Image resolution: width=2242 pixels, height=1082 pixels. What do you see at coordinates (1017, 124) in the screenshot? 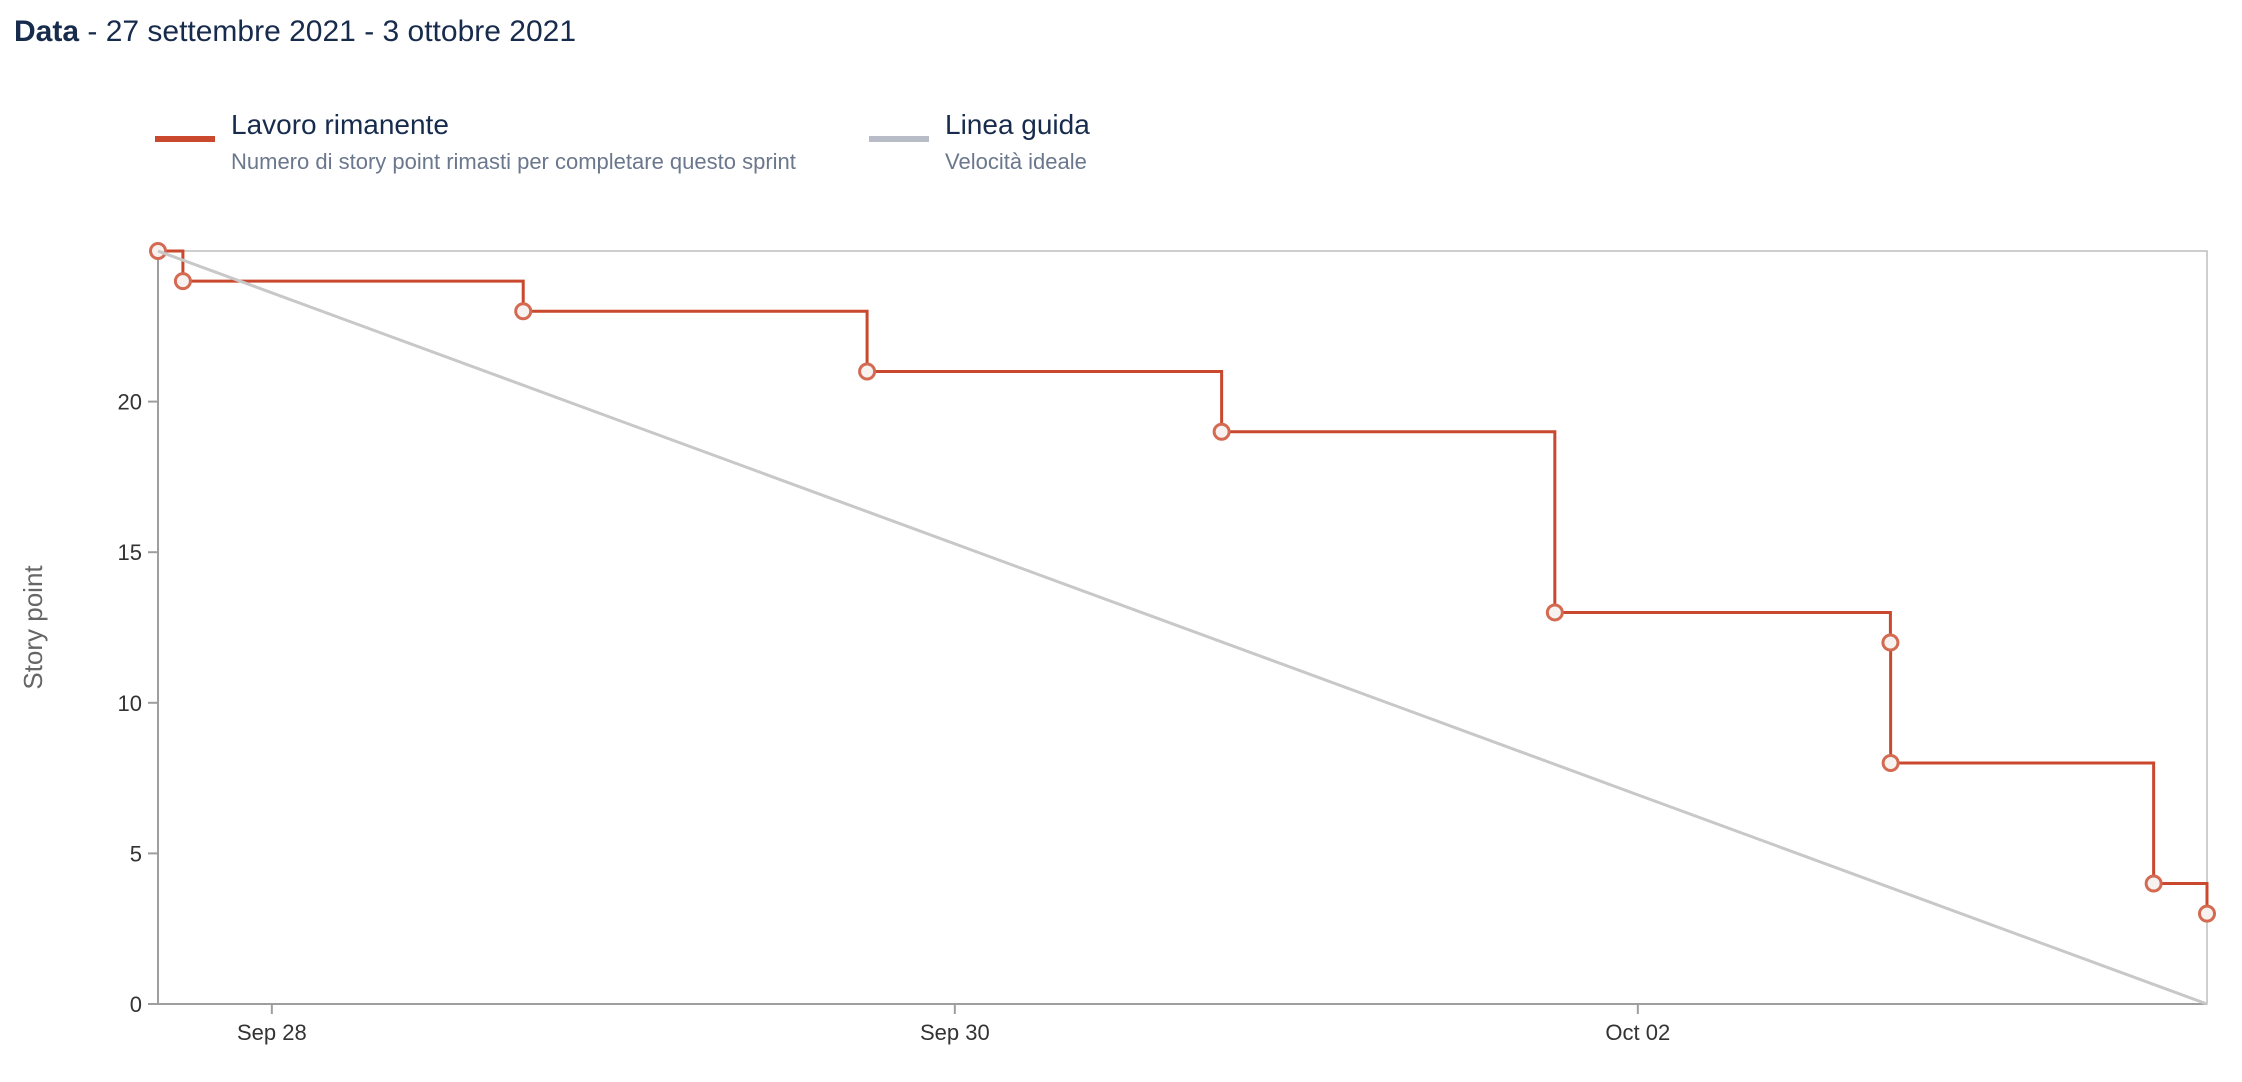
I see `legend-title-guideline: Linea guida` at bounding box center [1017, 124].